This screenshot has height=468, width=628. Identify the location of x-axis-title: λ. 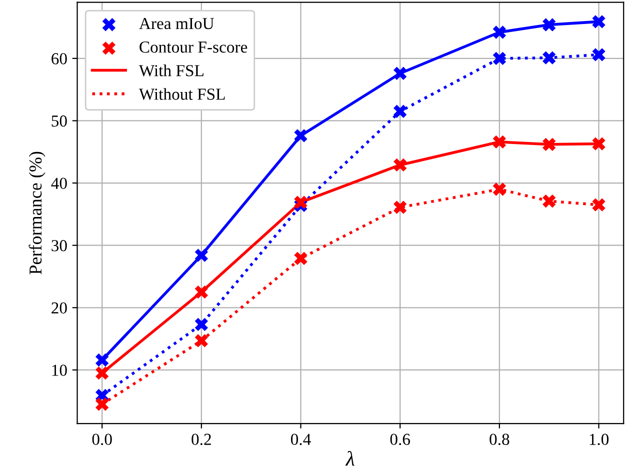
(349, 458).